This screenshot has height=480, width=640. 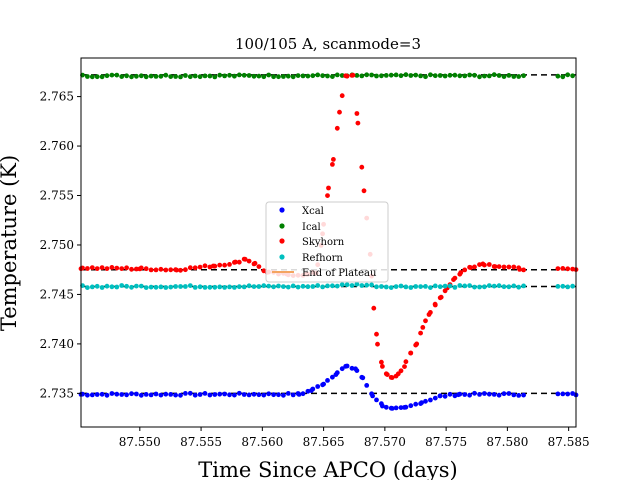 I want to click on x-tick-label: 87.585, so click(x=569, y=442).